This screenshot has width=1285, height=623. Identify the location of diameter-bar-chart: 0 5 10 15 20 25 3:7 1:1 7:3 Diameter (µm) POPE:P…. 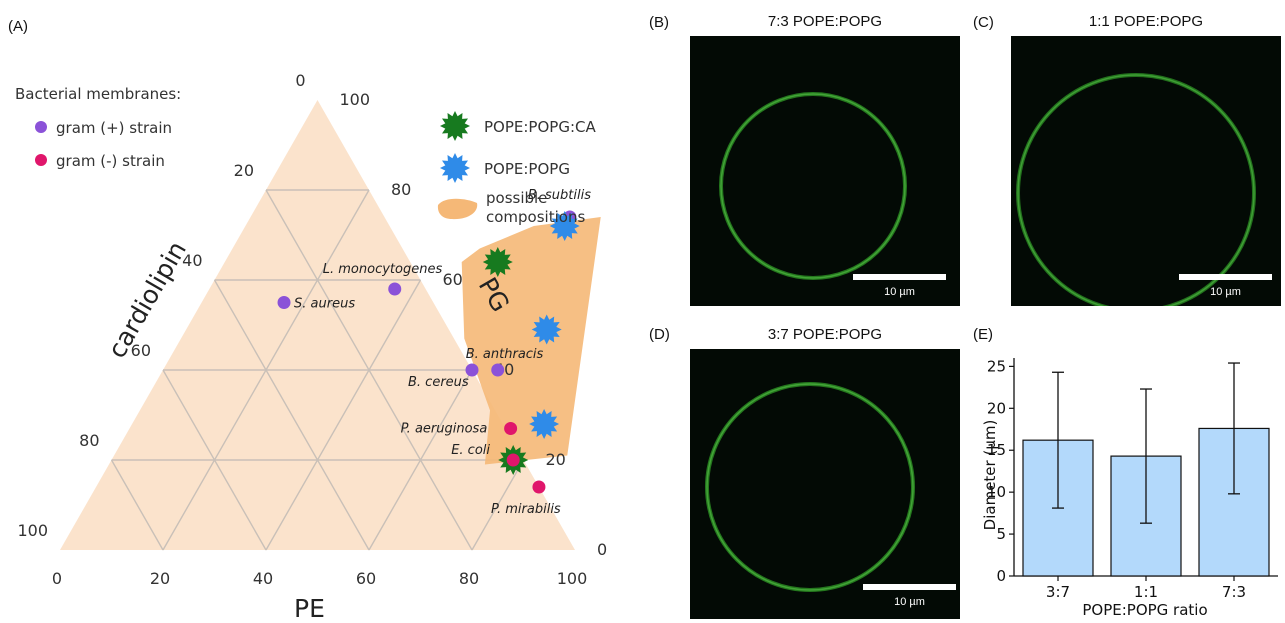
(1129, 488).